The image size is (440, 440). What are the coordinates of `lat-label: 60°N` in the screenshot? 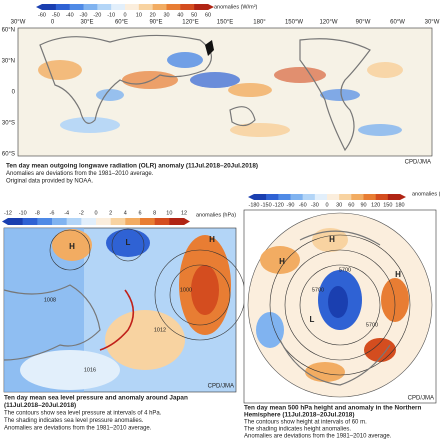 It's located at (8, 31).